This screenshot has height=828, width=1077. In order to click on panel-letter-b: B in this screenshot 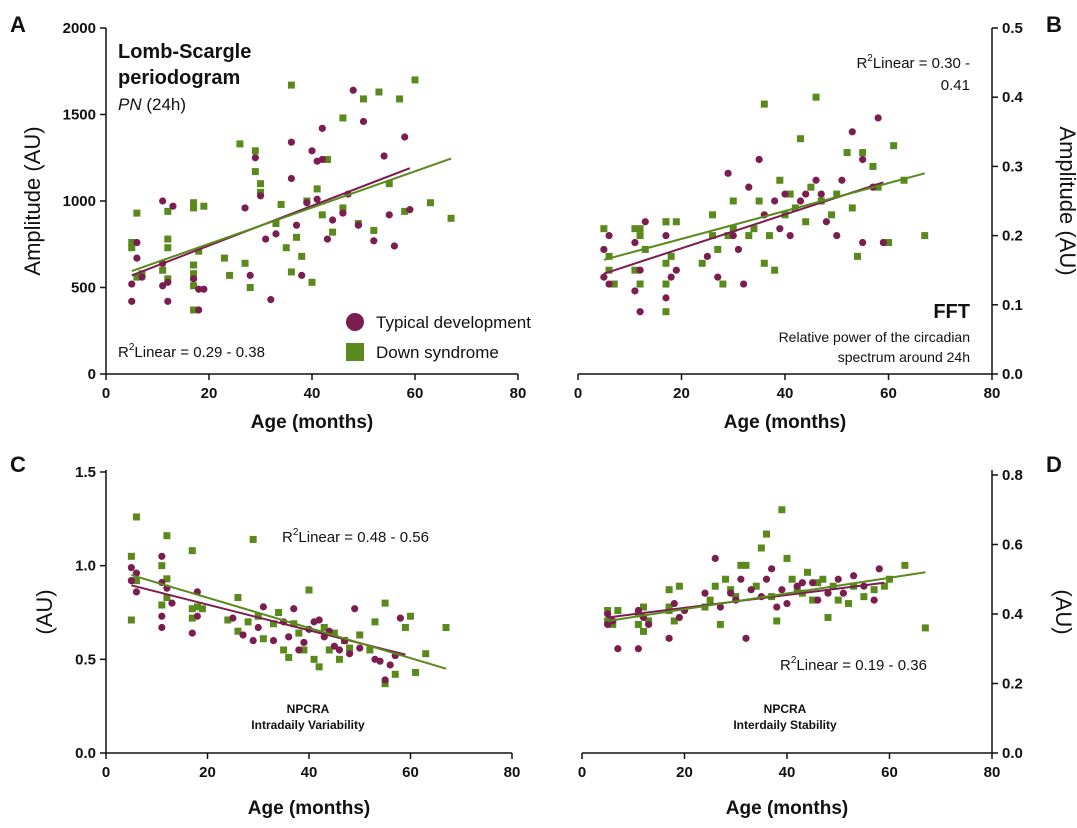, I will do `click(1054, 24)`.